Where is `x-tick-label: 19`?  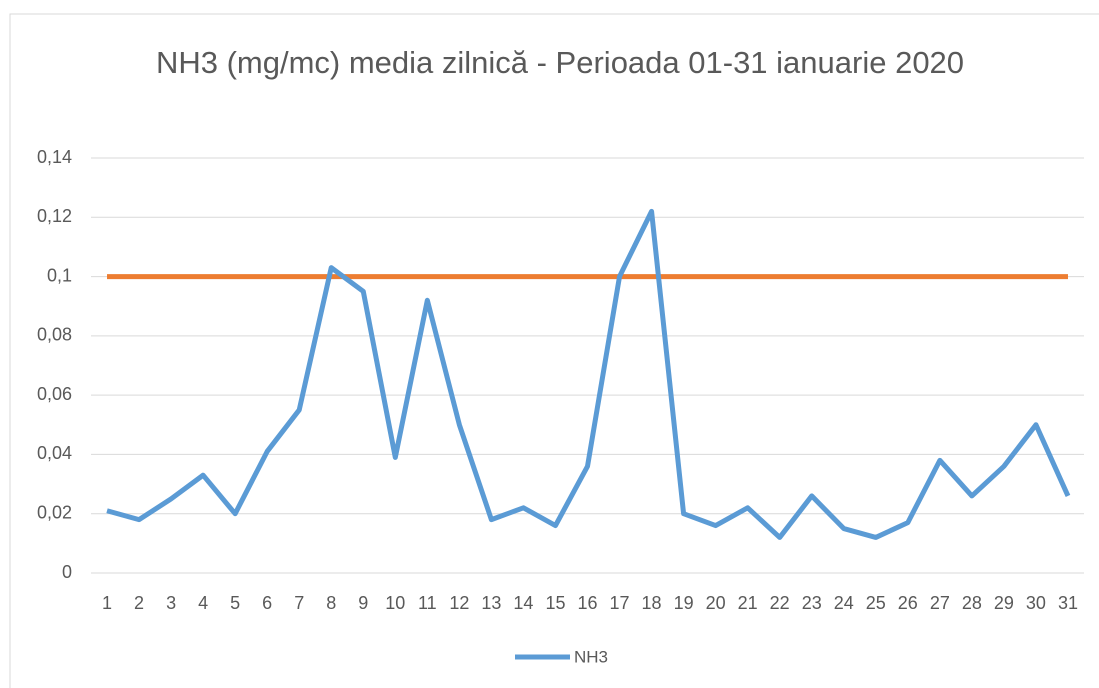 x-tick-label: 19 is located at coordinates (684, 603).